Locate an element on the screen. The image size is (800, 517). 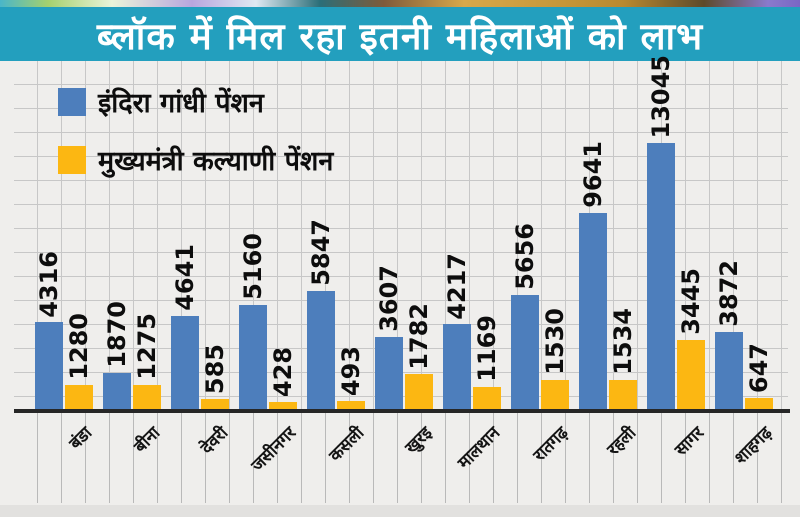
bar-value-label: 1275 is located at coordinates (147, 346).